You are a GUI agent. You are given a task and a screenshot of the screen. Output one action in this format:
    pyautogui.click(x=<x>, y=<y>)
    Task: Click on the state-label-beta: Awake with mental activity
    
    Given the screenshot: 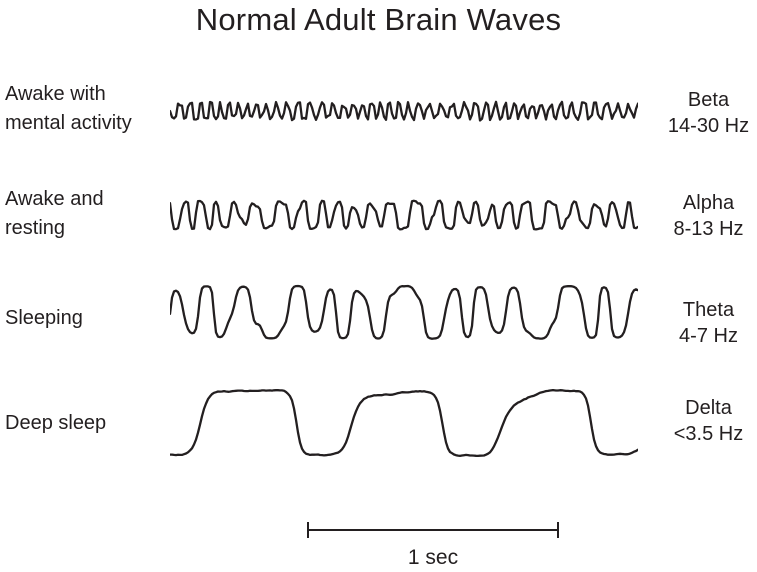 What is the action you would take?
    pyautogui.click(x=87, y=109)
    